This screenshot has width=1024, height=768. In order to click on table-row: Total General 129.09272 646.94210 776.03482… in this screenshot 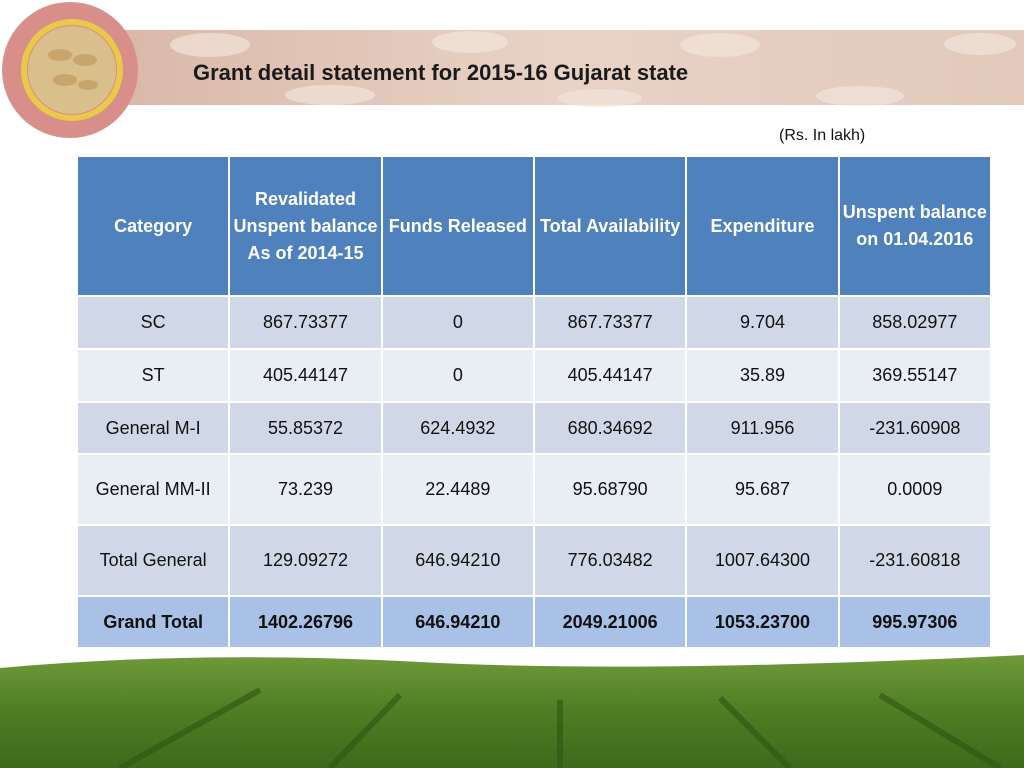, I will do `click(534, 560)`.